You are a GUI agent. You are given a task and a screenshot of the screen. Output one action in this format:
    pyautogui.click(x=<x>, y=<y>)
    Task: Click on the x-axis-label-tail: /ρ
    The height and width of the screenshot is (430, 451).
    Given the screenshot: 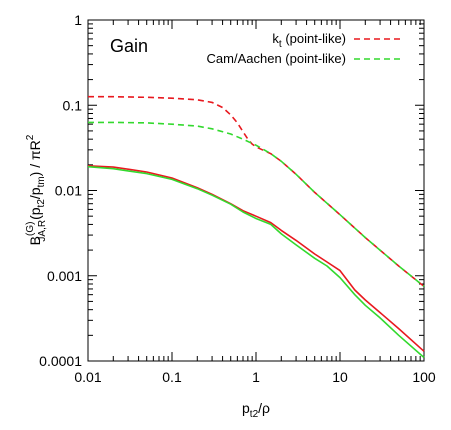 What is the action you would take?
    pyautogui.click(x=264, y=408)
    